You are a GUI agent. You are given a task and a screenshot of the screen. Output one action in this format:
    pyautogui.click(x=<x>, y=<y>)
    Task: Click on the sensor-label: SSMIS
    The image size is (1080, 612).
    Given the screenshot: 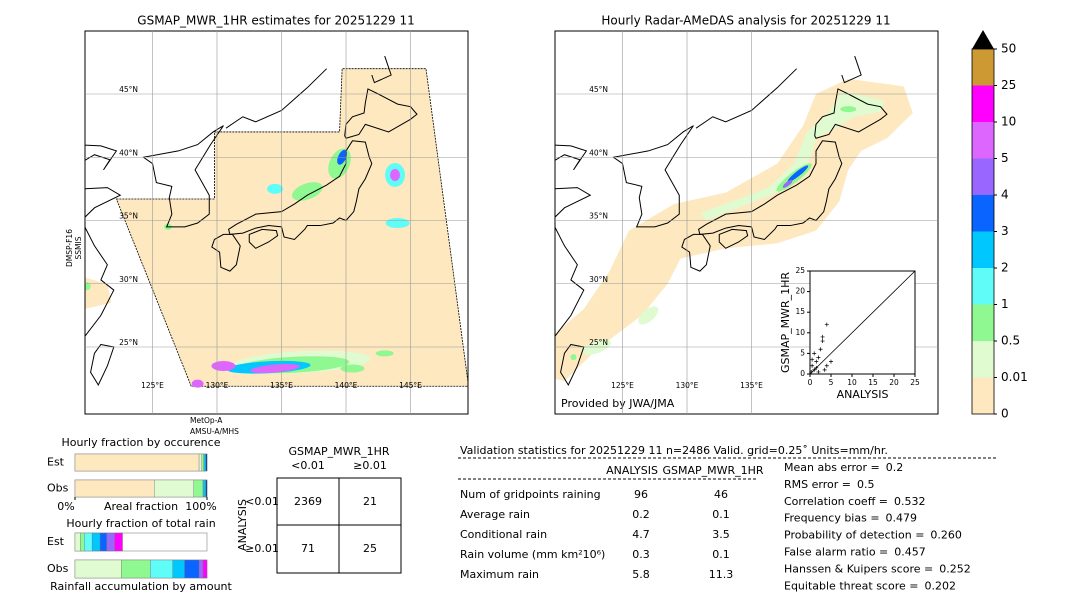 What is the action you would take?
    pyautogui.click(x=78, y=247)
    